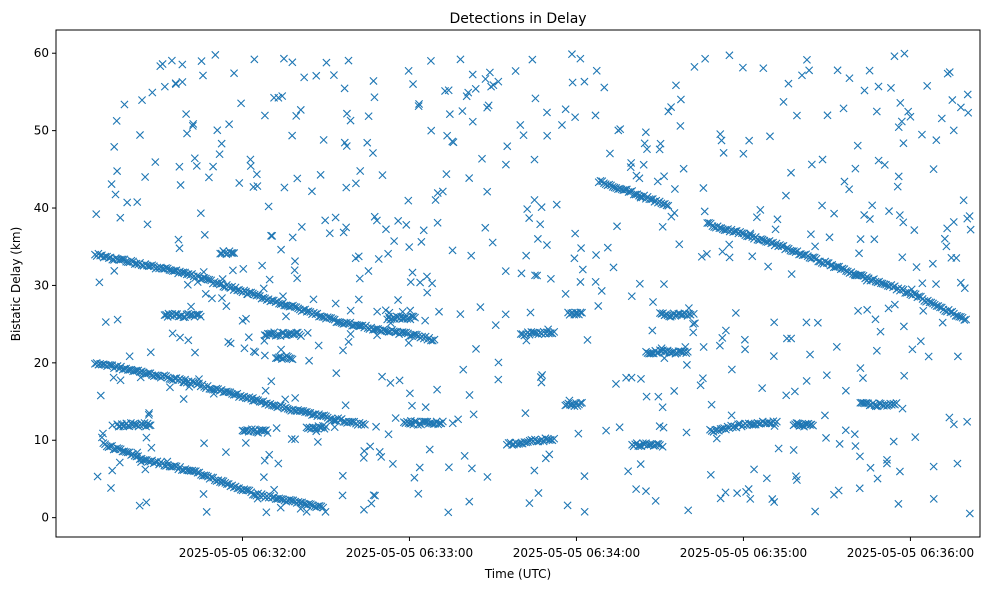  Describe the element at coordinates (41, 285) in the screenshot. I see `y-tick-label: 30` at that location.